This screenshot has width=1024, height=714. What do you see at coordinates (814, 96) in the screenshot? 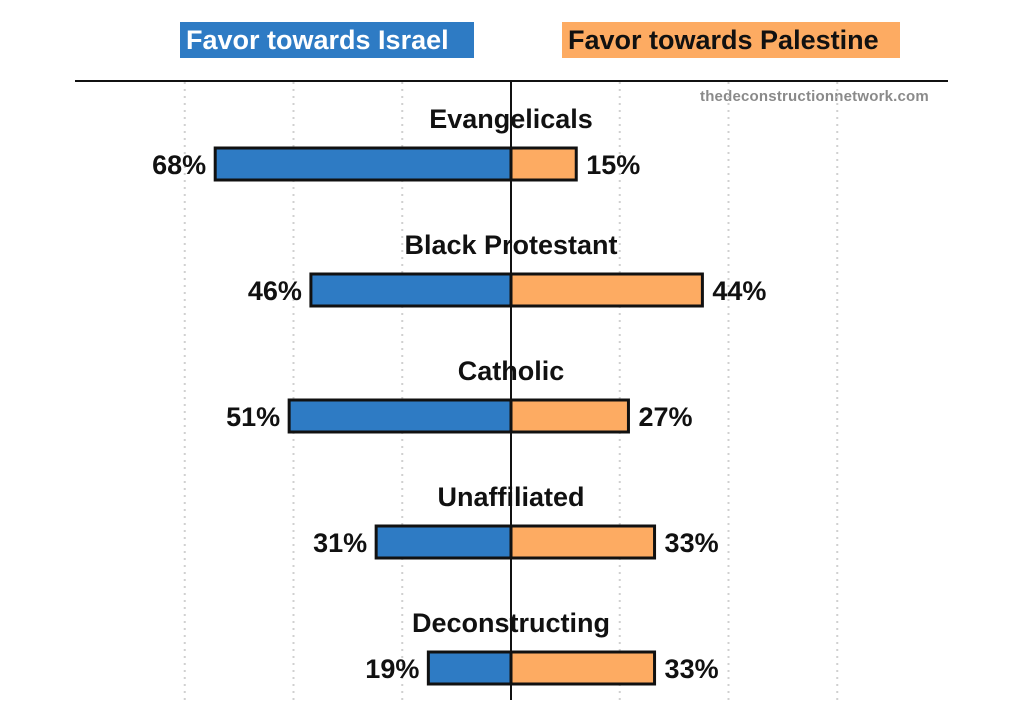
I see `watermark: thedeconstructionnetwork.com` at bounding box center [814, 96].